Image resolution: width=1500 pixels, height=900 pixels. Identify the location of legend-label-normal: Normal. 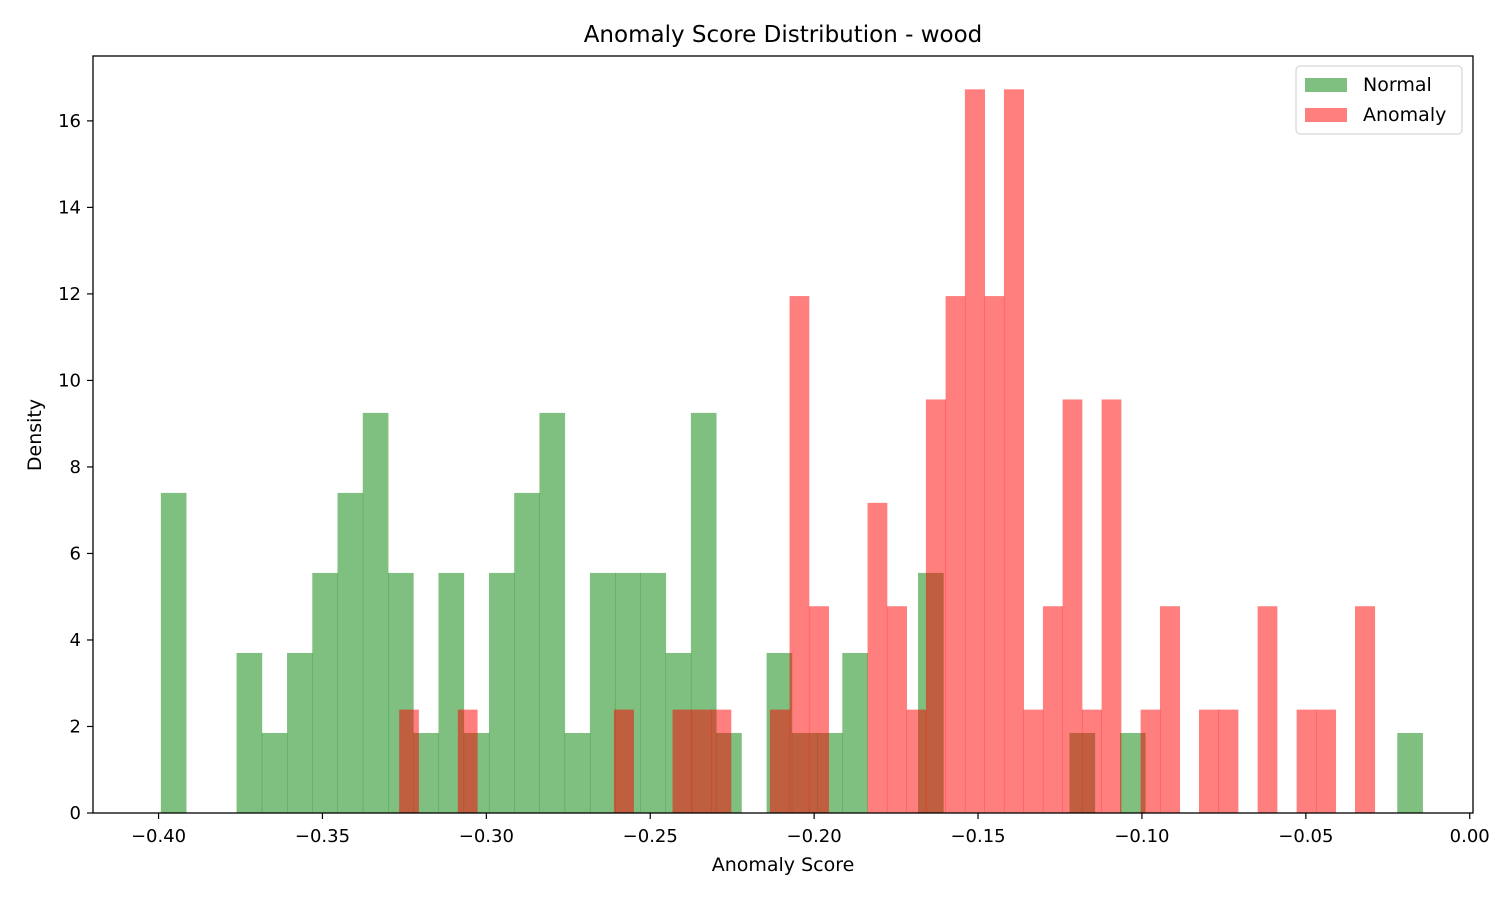
(1397, 85).